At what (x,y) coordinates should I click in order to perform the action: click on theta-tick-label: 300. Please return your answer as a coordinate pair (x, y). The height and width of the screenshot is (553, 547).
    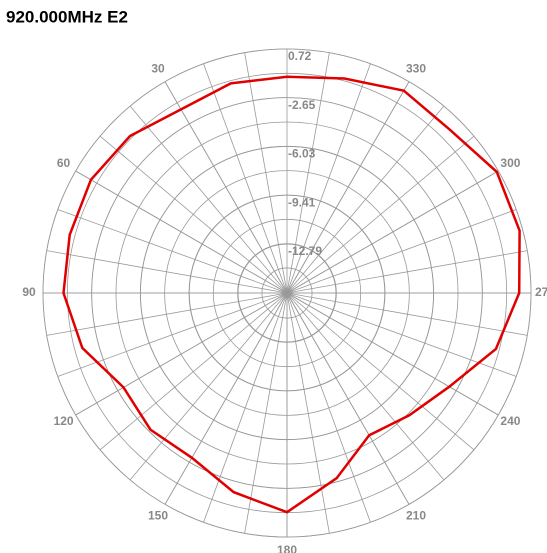
    Looking at the image, I should click on (510, 163).